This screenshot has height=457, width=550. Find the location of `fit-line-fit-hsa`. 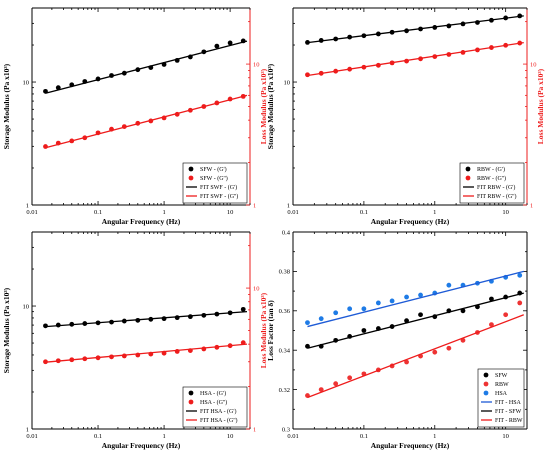

fit-line-fit-hsa is located at coordinates (415, 299).